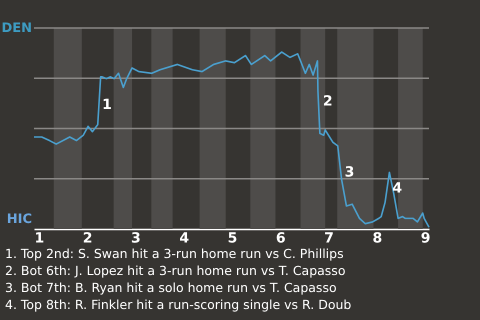 This screenshot has width=480, height=320. What do you see at coordinates (178, 304) in the screenshot?
I see `text: 4. Top 8th: R. Finkler hit a run-scoring single vs R. Doub` at bounding box center [178, 304].